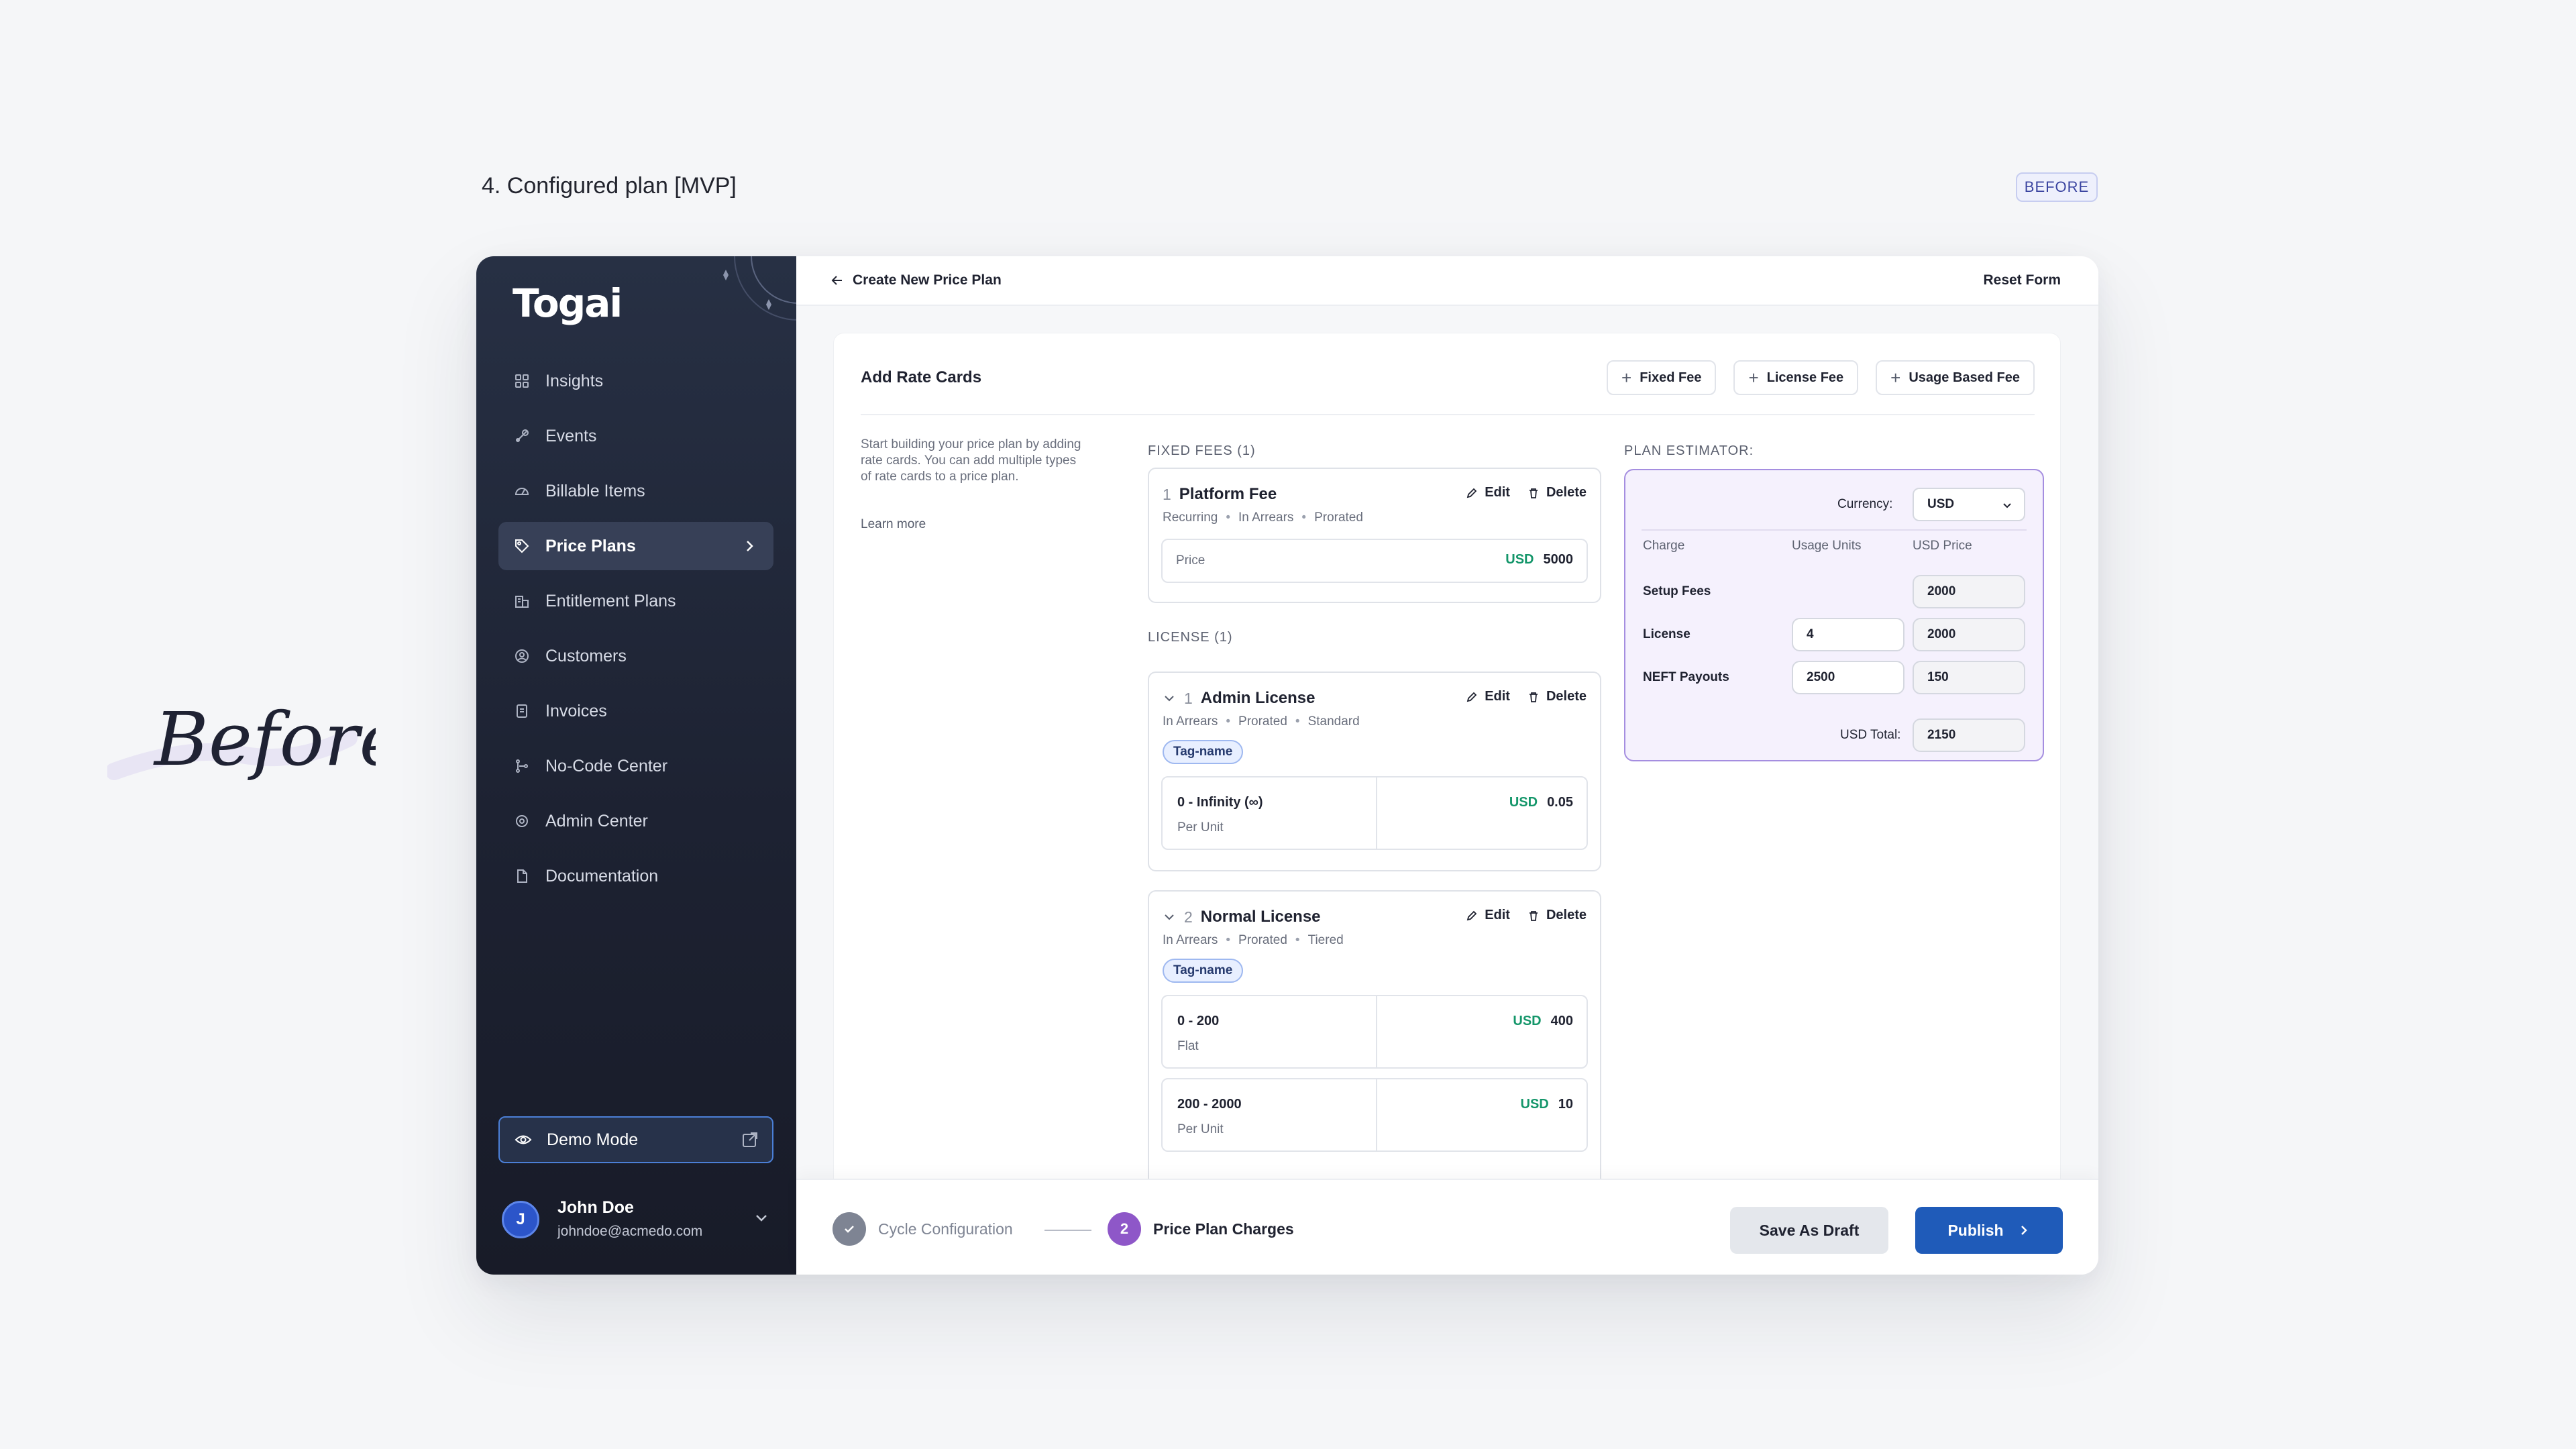  What do you see at coordinates (586, 655) in the screenshot?
I see `sidebar-item-label: Customers` at bounding box center [586, 655].